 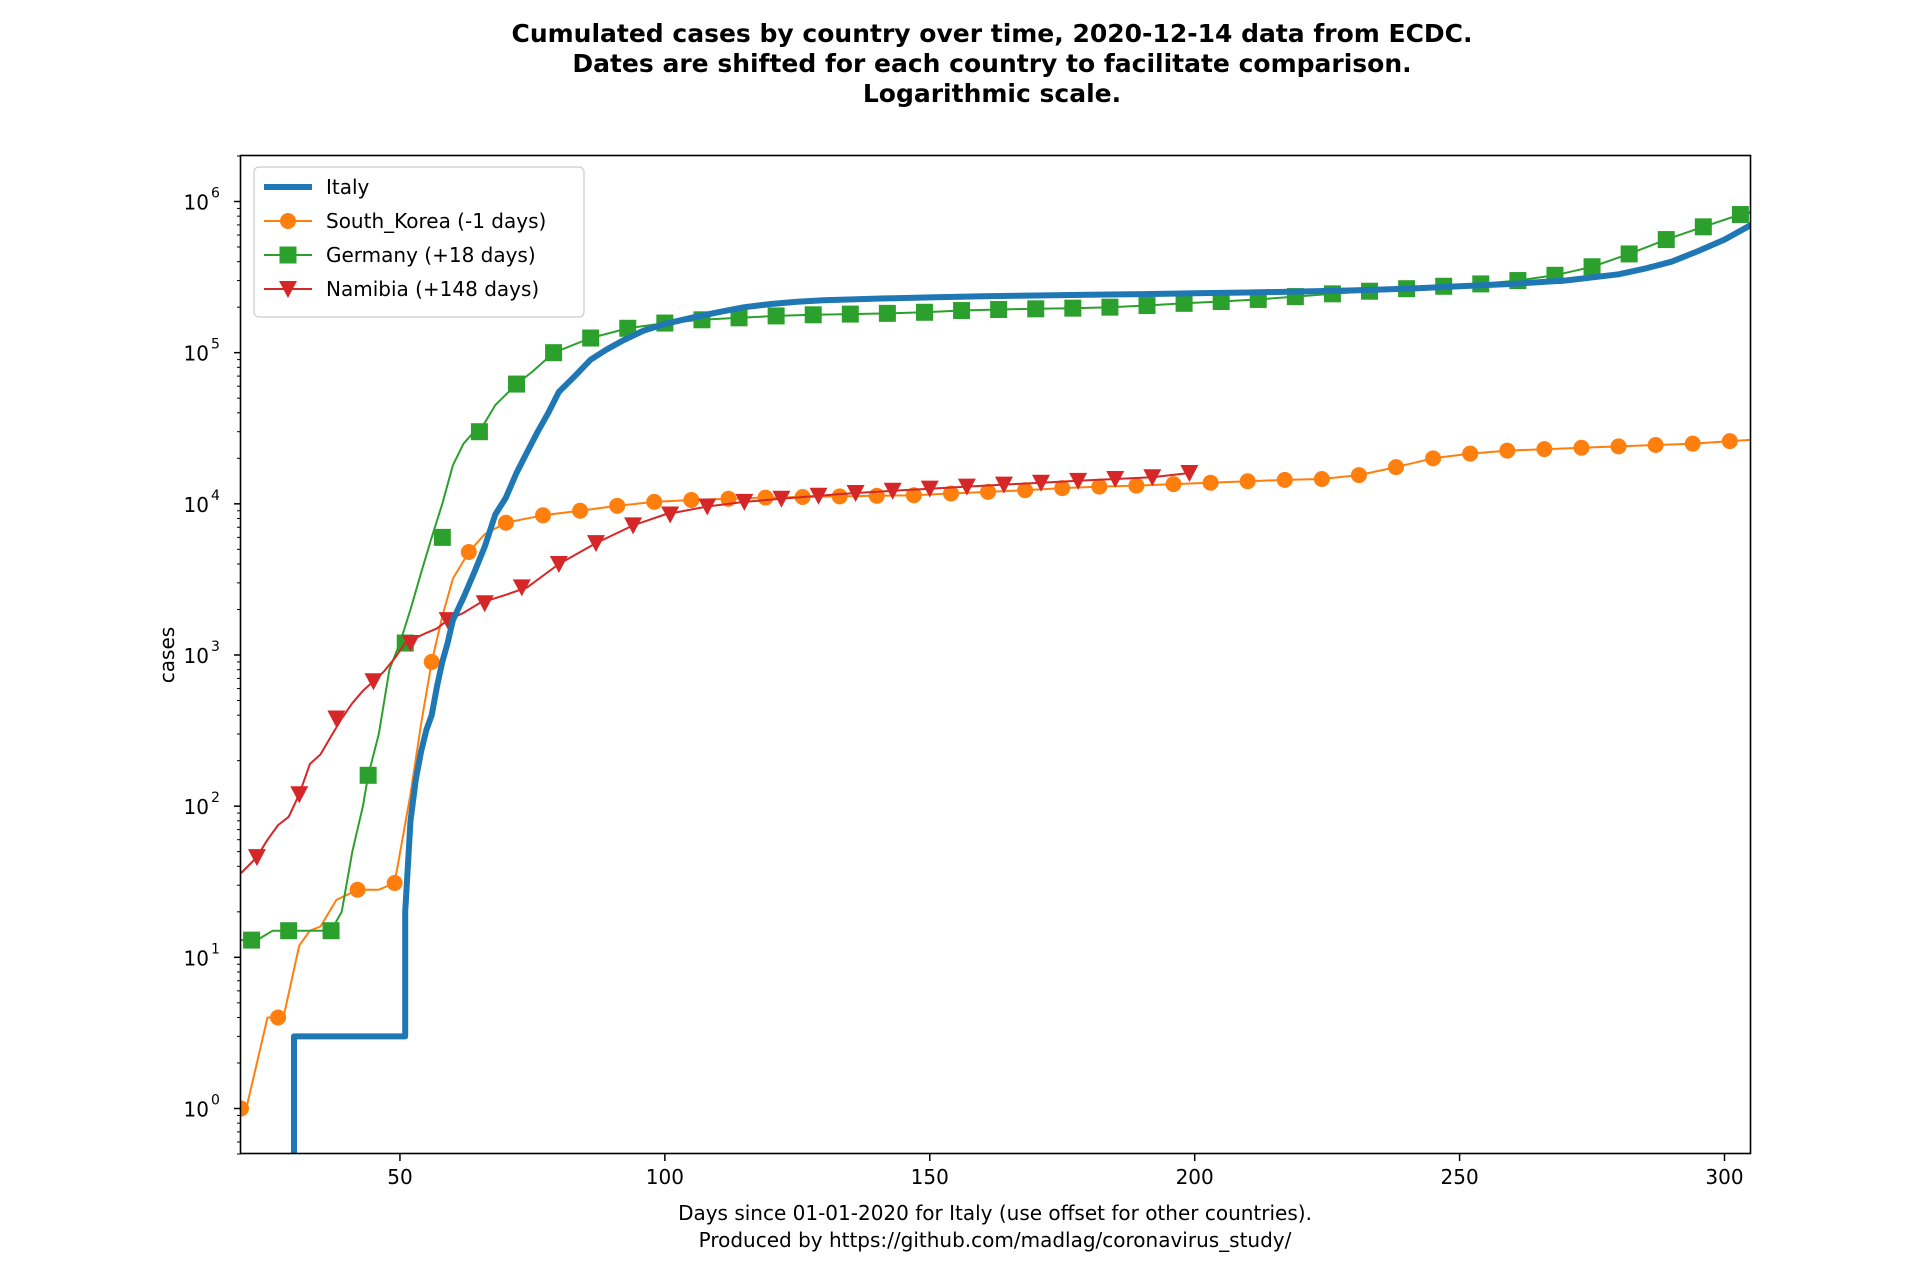 What do you see at coordinates (215, 345) in the screenshot?
I see `y-tick-exponent: 5` at bounding box center [215, 345].